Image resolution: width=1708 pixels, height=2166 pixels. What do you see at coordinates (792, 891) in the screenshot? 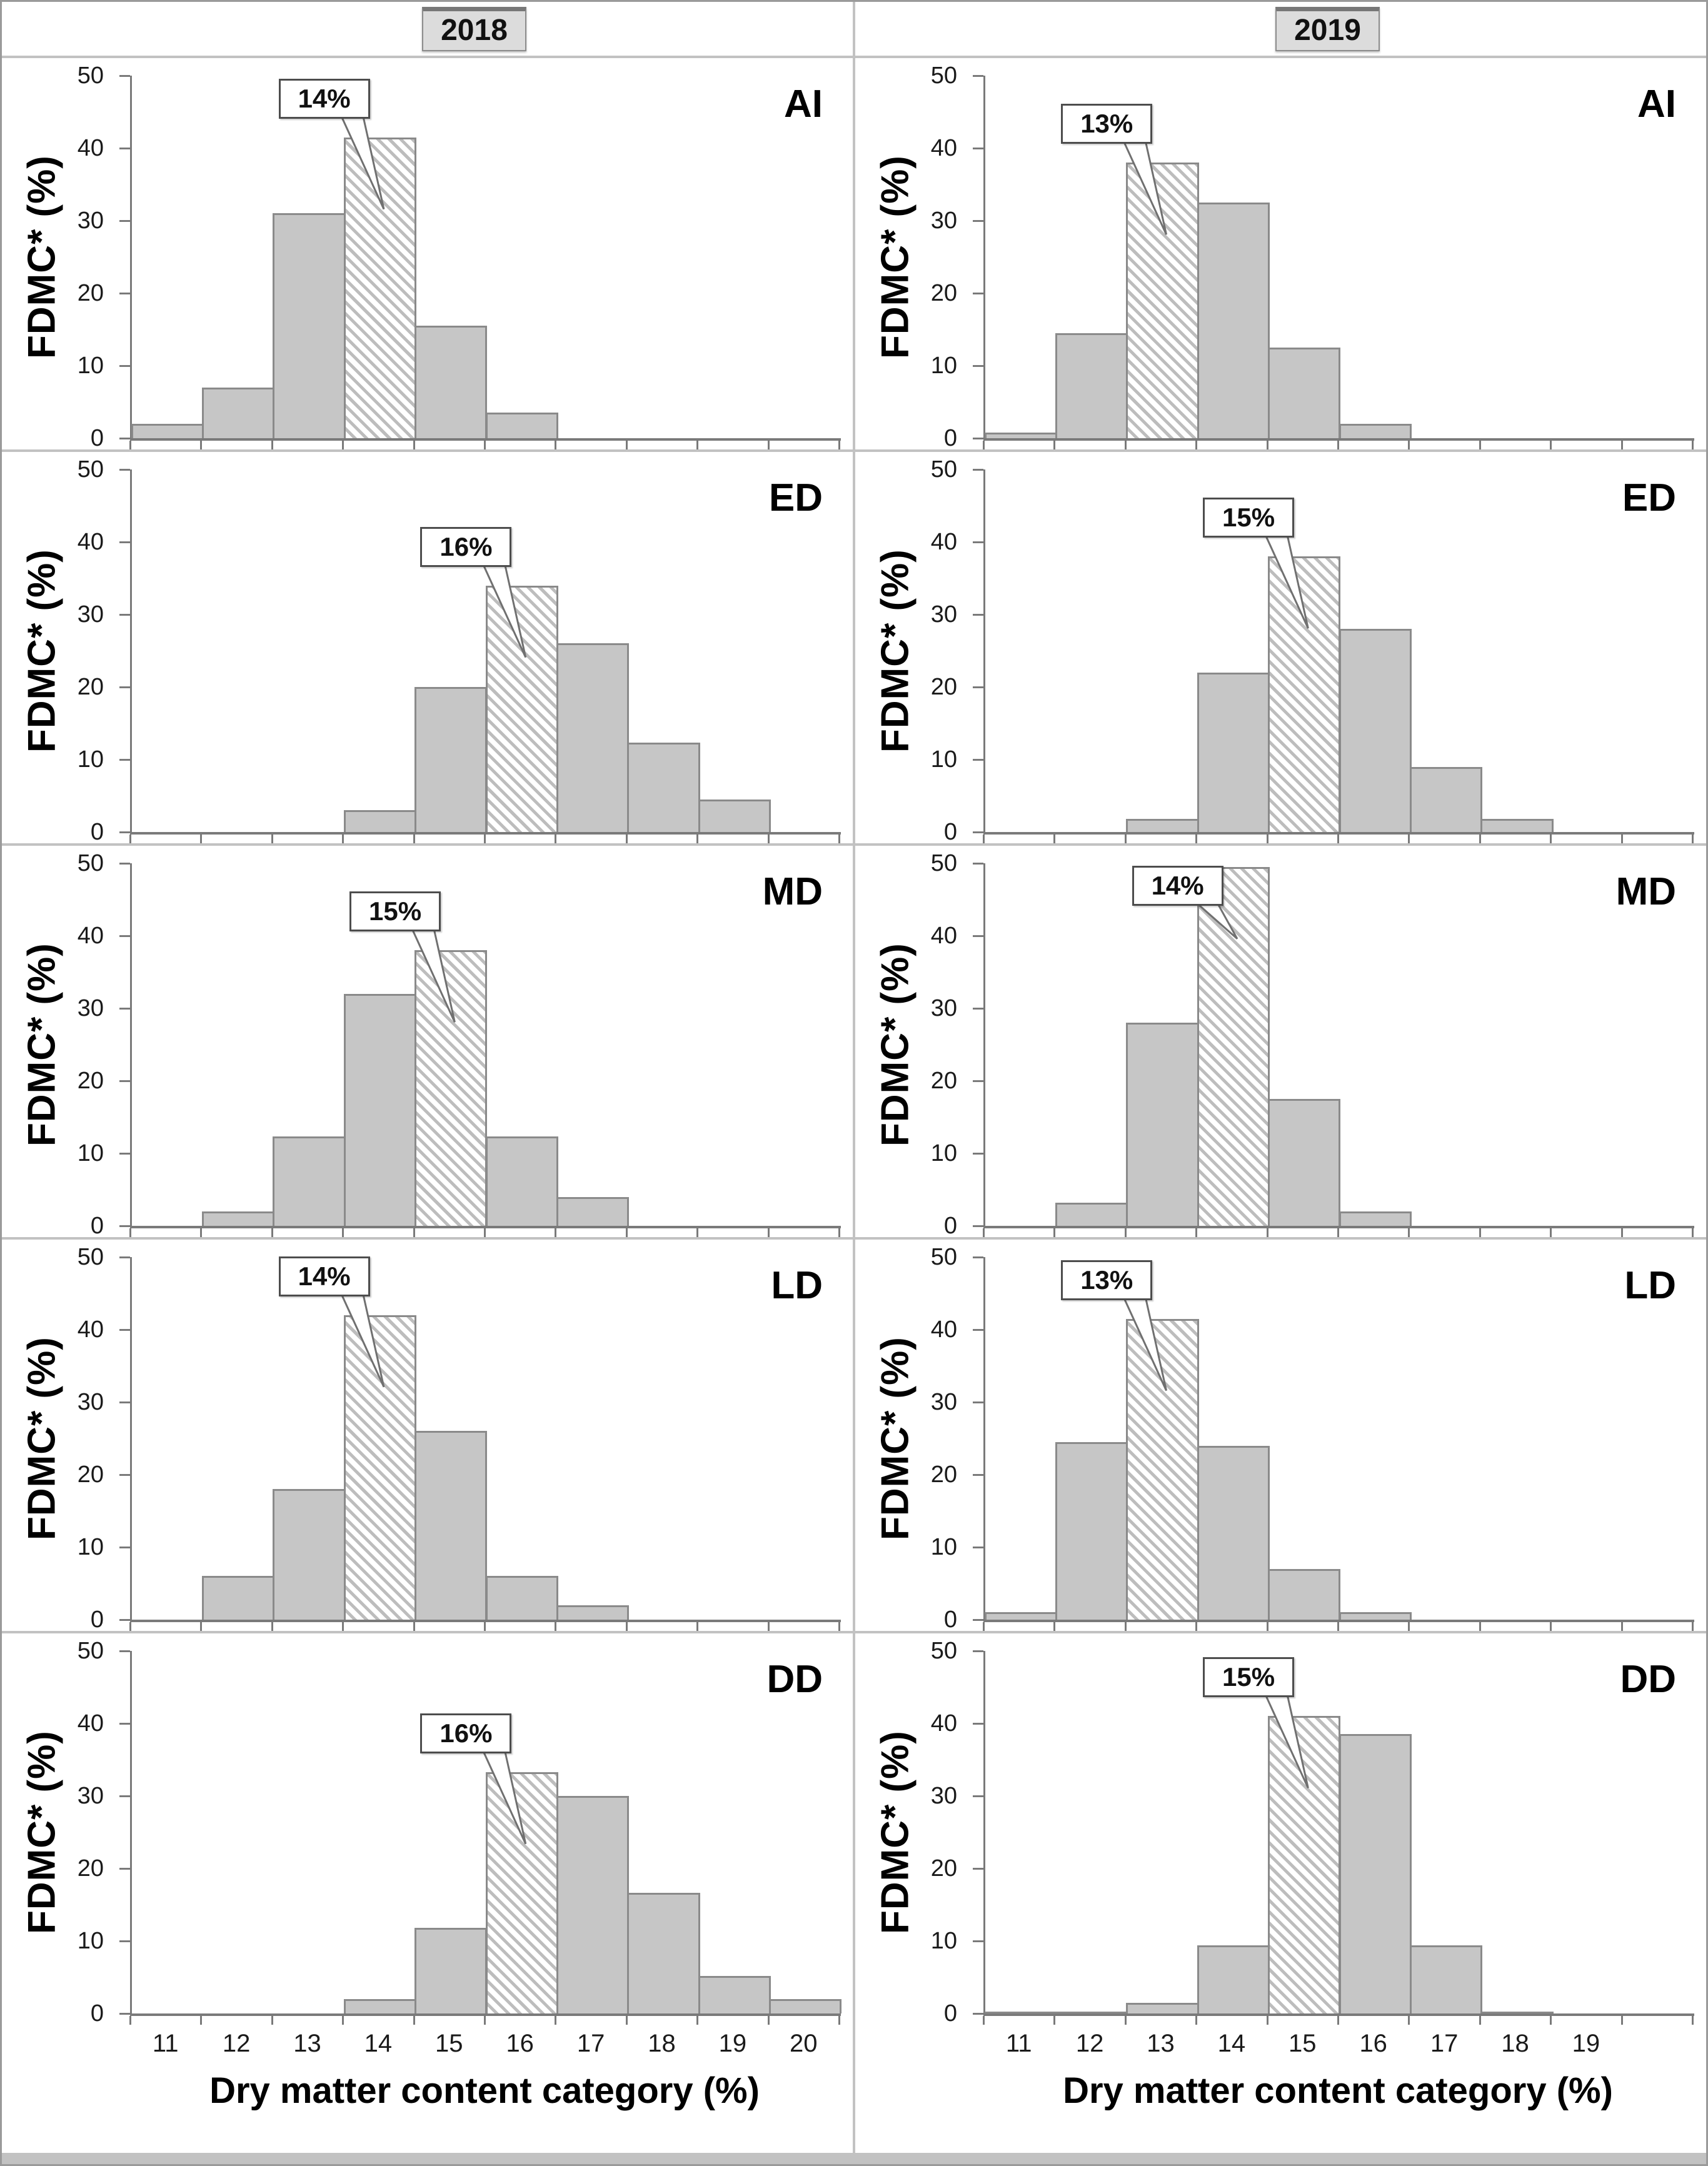
I see `panel-label-MD-2018: MD` at bounding box center [792, 891].